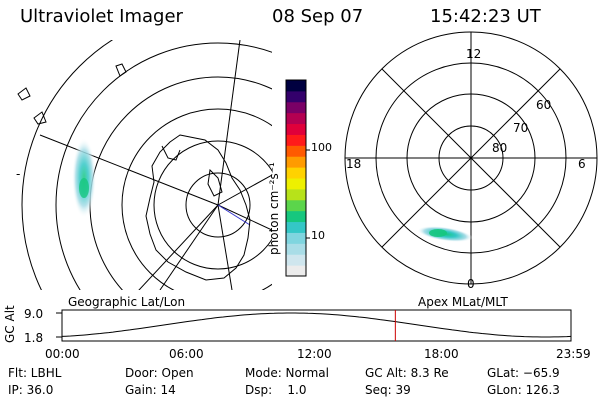  Describe the element at coordinates (573, 354) in the screenshot. I see `timeline-xtick: 23:59` at that location.